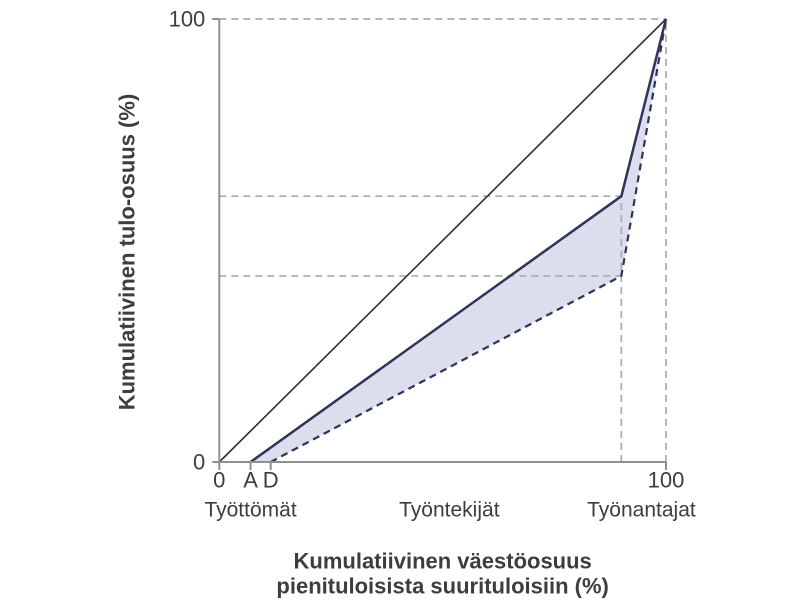 This screenshot has height=606, width=810. What do you see at coordinates (219, 480) in the screenshot?
I see `x-tick-label-0: 0` at bounding box center [219, 480].